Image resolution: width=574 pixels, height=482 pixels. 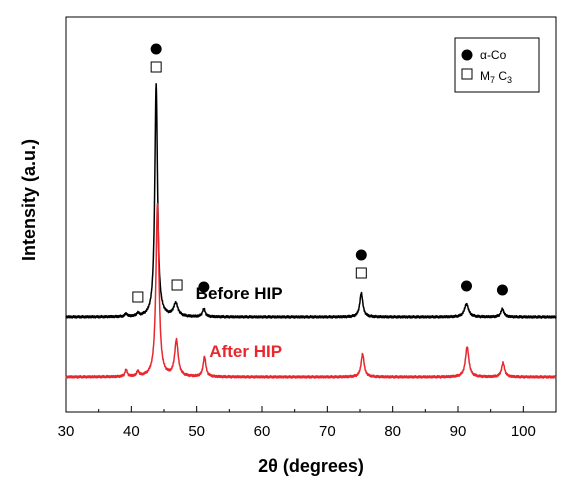 What do you see at coordinates (523, 431) in the screenshot?
I see `x-tick-label: 100` at bounding box center [523, 431].